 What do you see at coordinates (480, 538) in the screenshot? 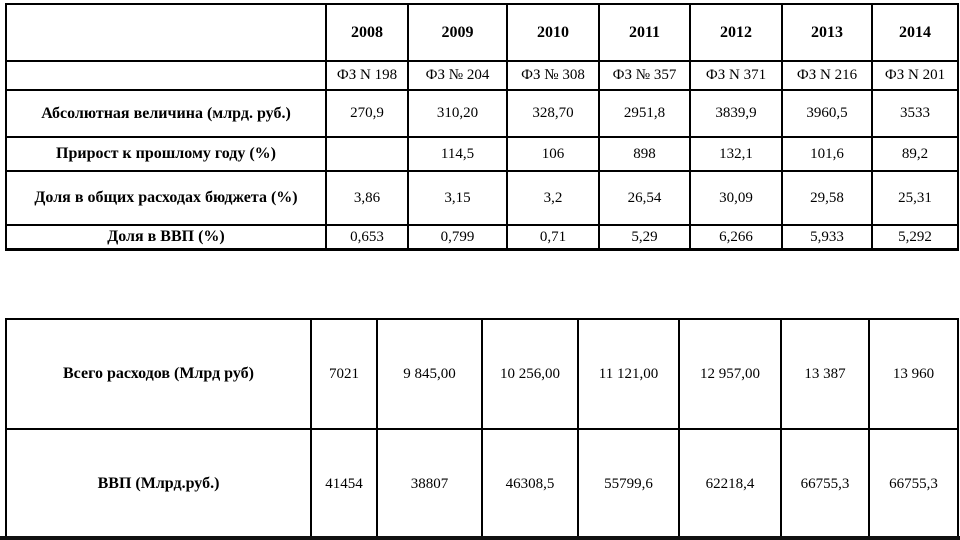
I see `bottom-edge-bar` at bounding box center [480, 538].